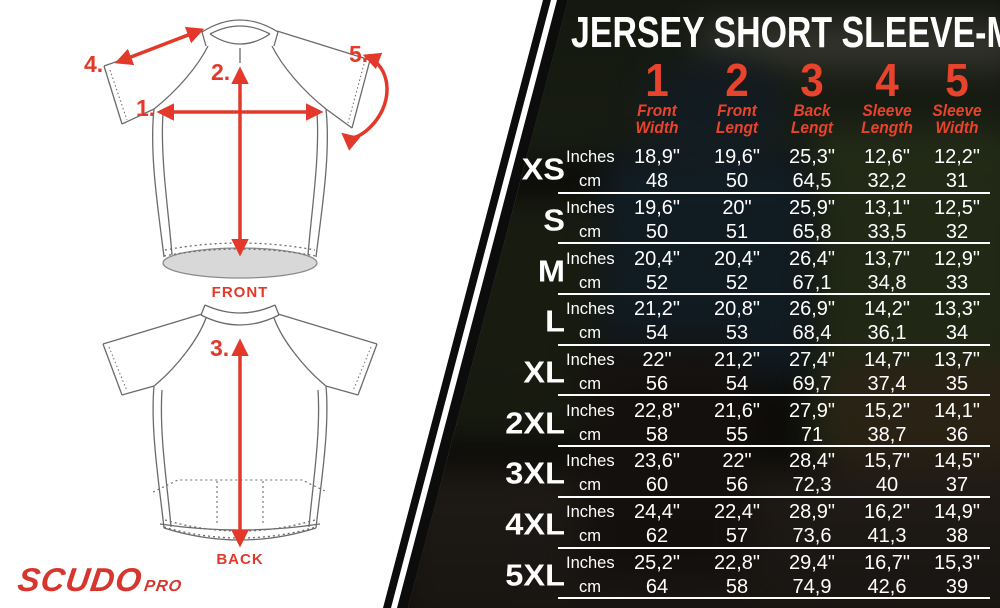 The image size is (1000, 608). Describe the element at coordinates (657, 422) in the screenshot. I see `measurement-cell: 22,8" 58` at that location.